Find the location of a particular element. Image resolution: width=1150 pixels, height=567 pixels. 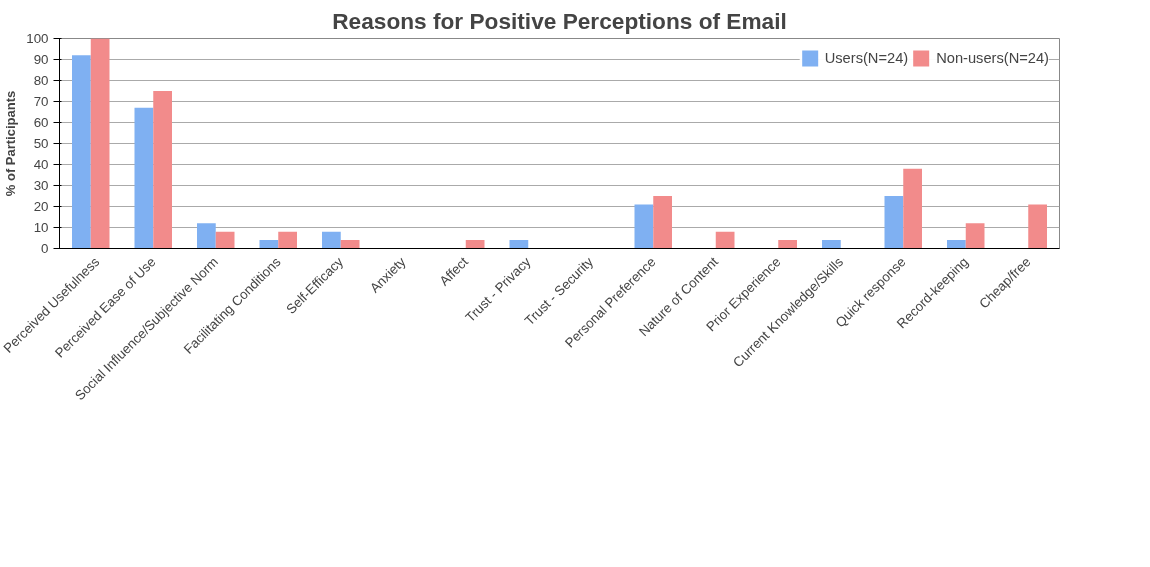

y-tick-label: 70 is located at coordinates (41, 101).